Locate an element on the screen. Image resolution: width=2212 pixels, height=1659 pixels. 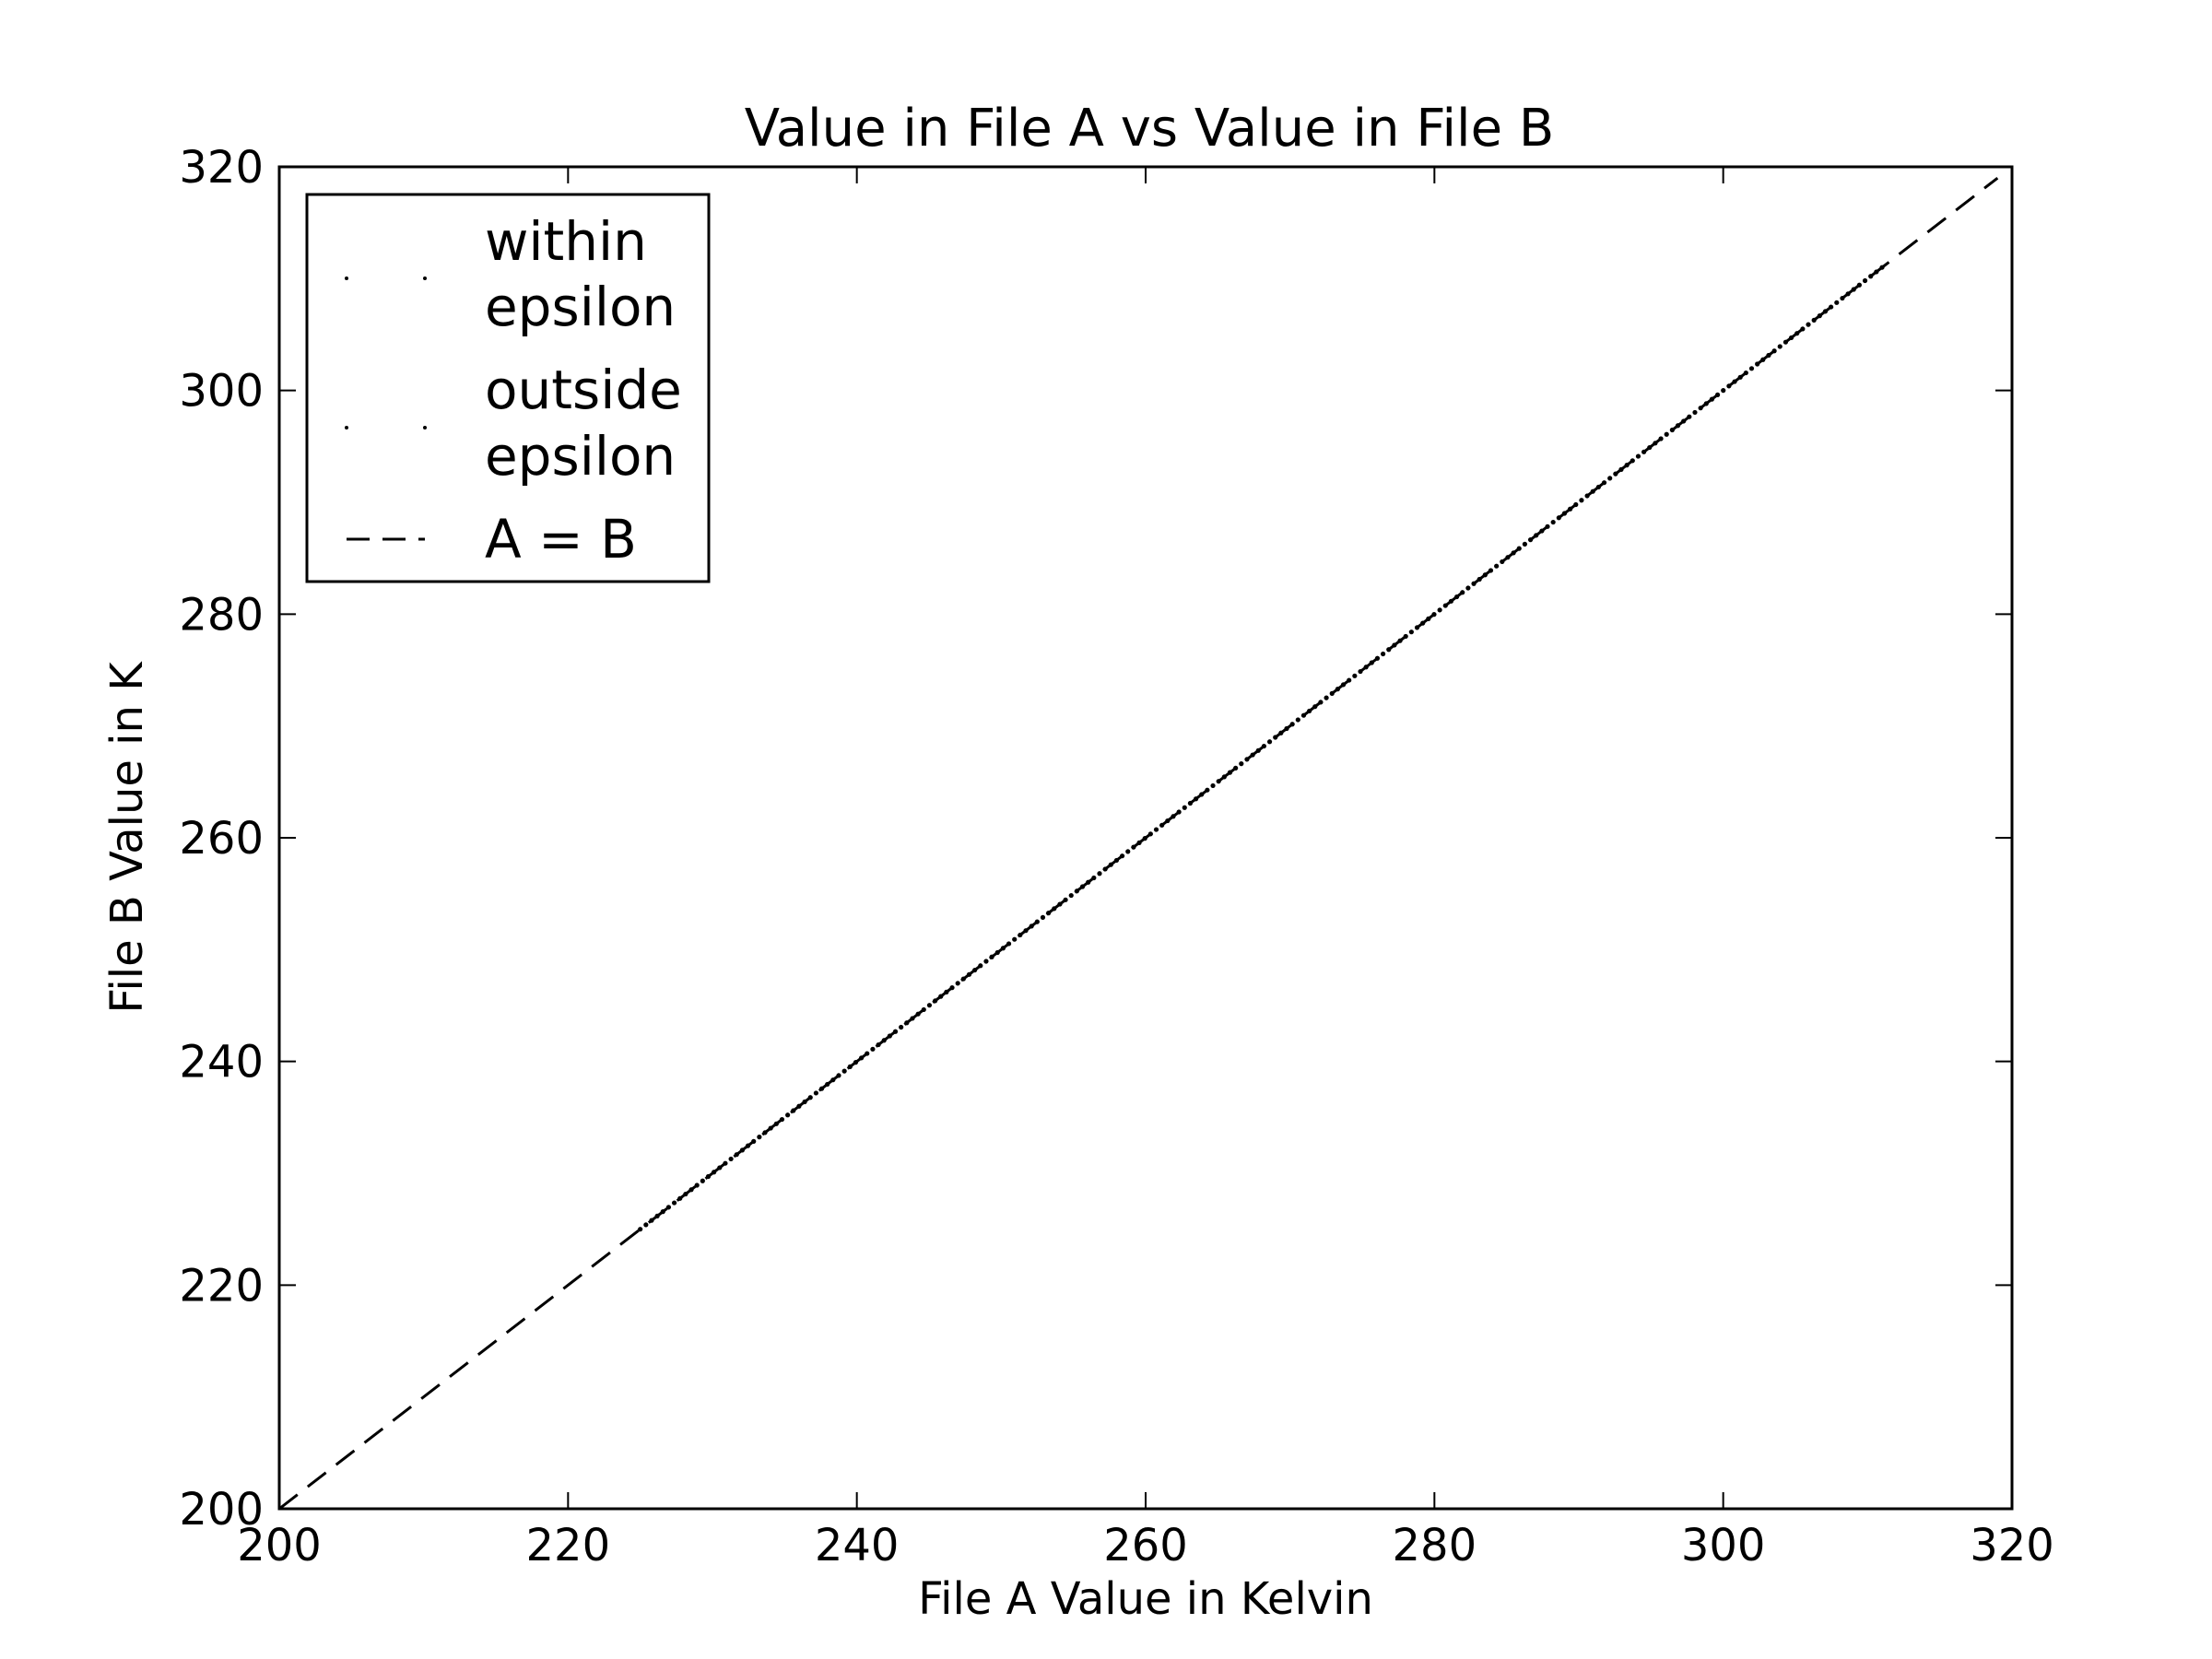
legend-marker-outside-epsilon-left is located at coordinates (346, 427).